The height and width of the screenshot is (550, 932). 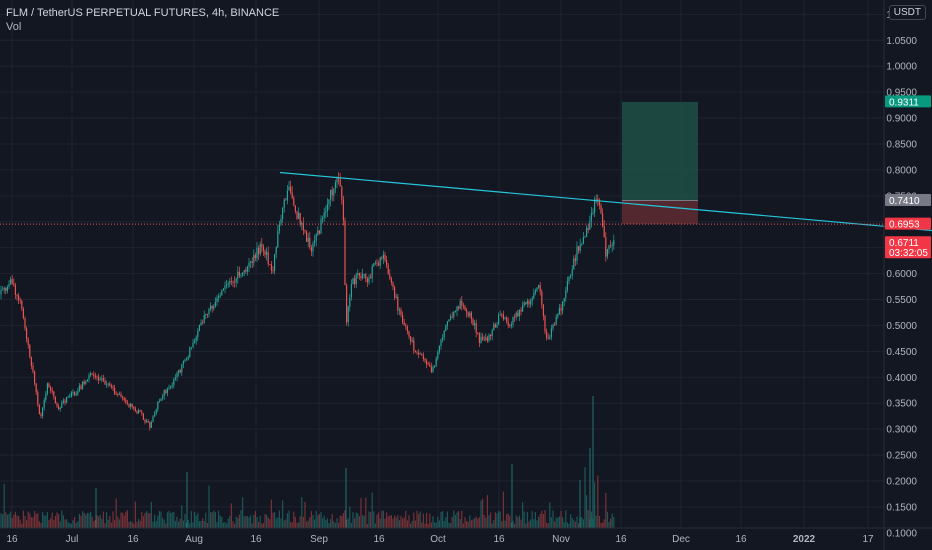 What do you see at coordinates (907, 12) in the screenshot?
I see `currency-badge: USDT` at bounding box center [907, 12].